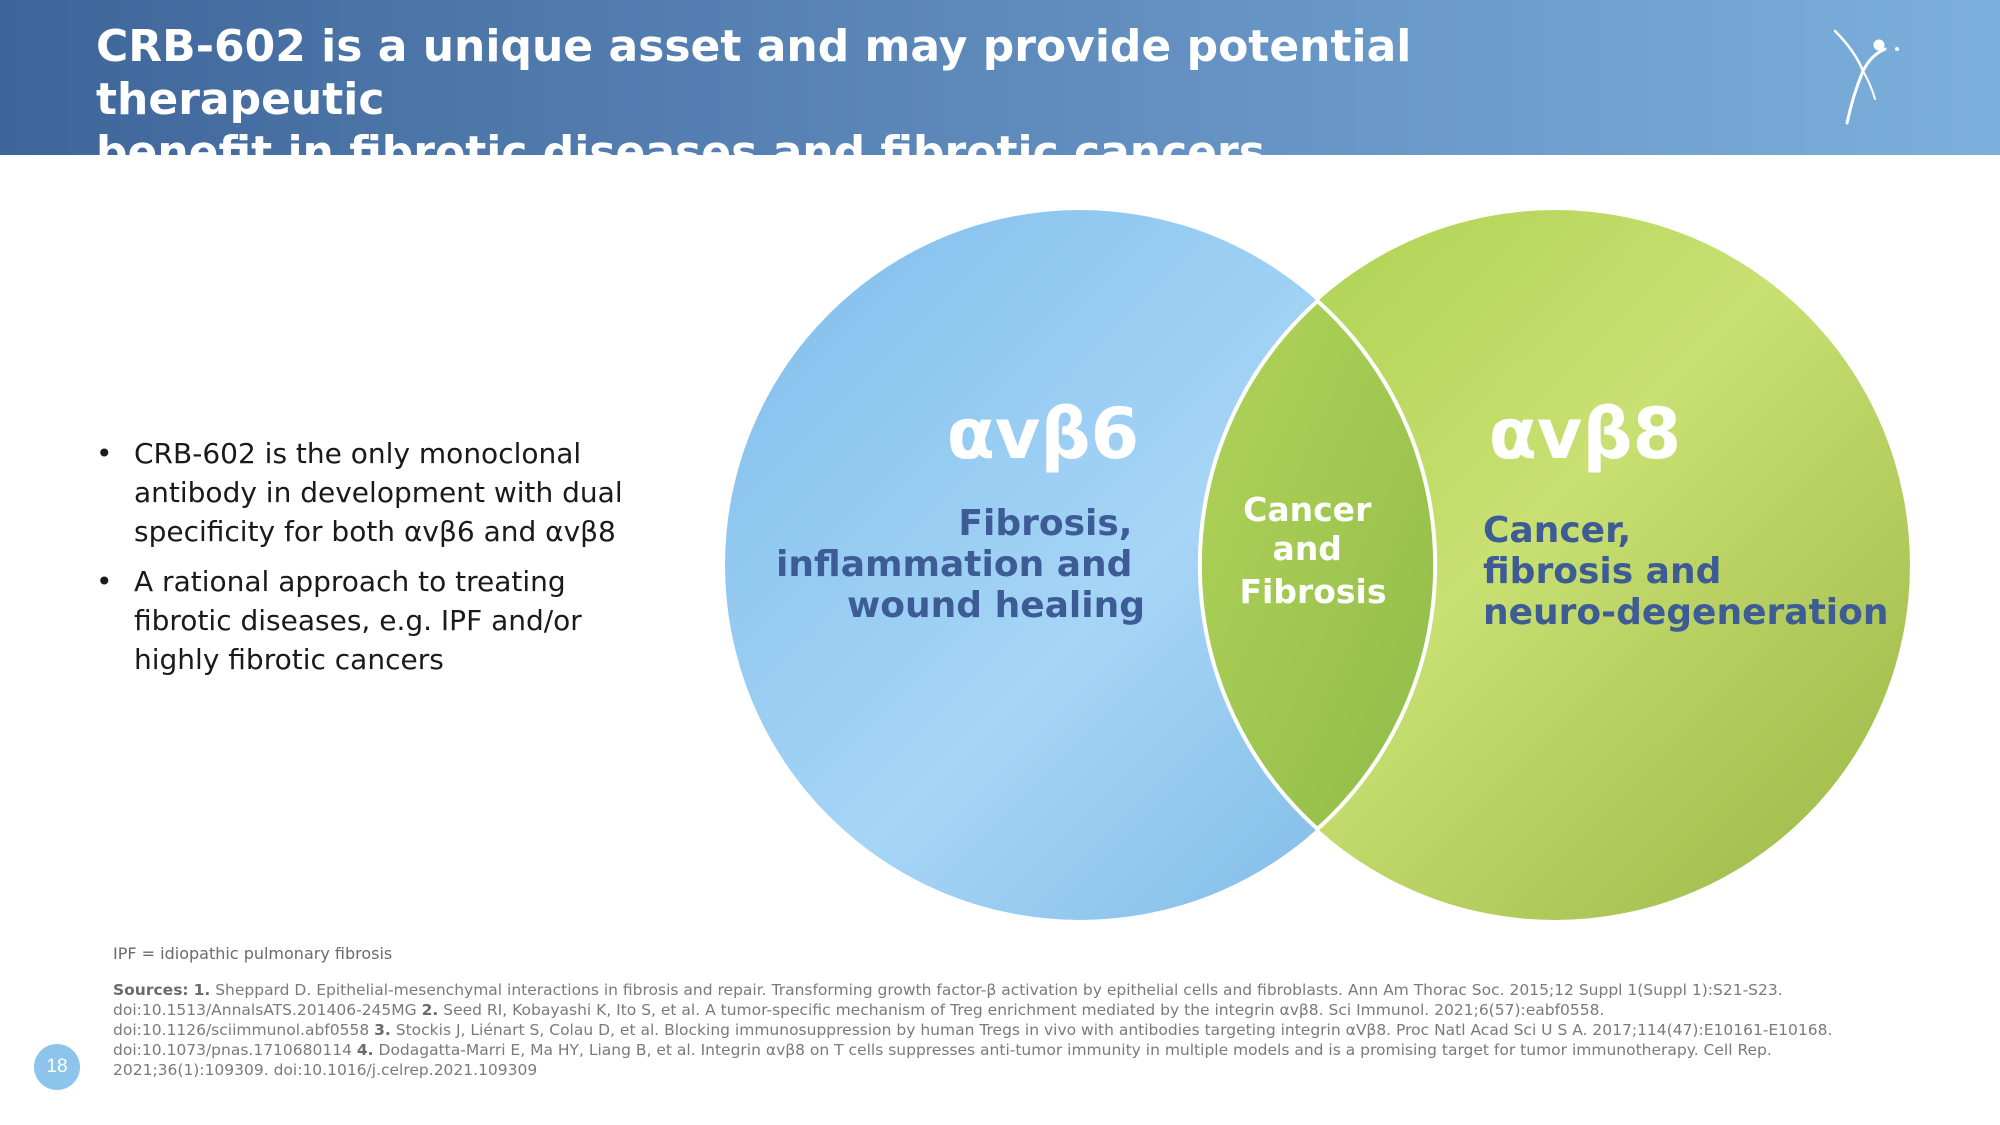 The width and height of the screenshot is (2000, 1125). Describe the element at coordinates (1557, 530) in the screenshot. I see `right-label-line: Cancer,` at that location.